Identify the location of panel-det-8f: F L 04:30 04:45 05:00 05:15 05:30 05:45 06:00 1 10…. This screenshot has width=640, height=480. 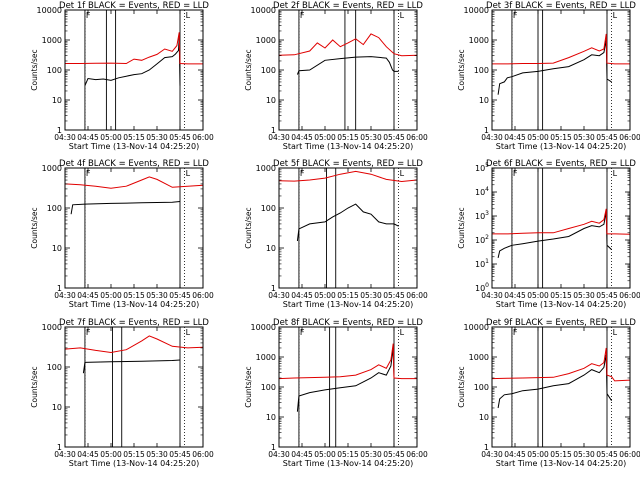
(336, 393).